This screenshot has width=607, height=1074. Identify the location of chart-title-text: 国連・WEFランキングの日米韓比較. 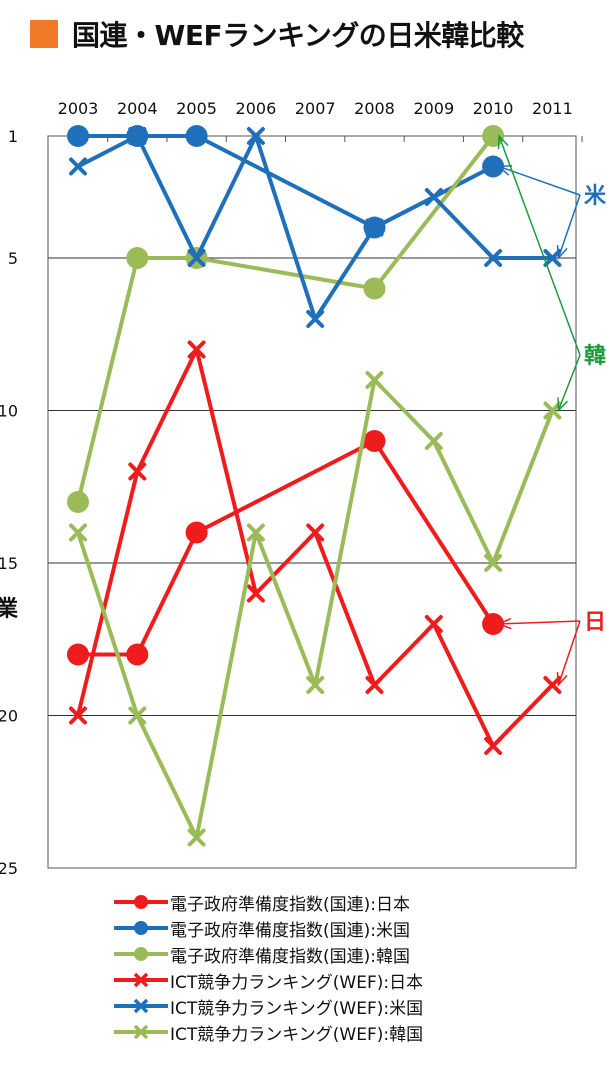
(298, 35).